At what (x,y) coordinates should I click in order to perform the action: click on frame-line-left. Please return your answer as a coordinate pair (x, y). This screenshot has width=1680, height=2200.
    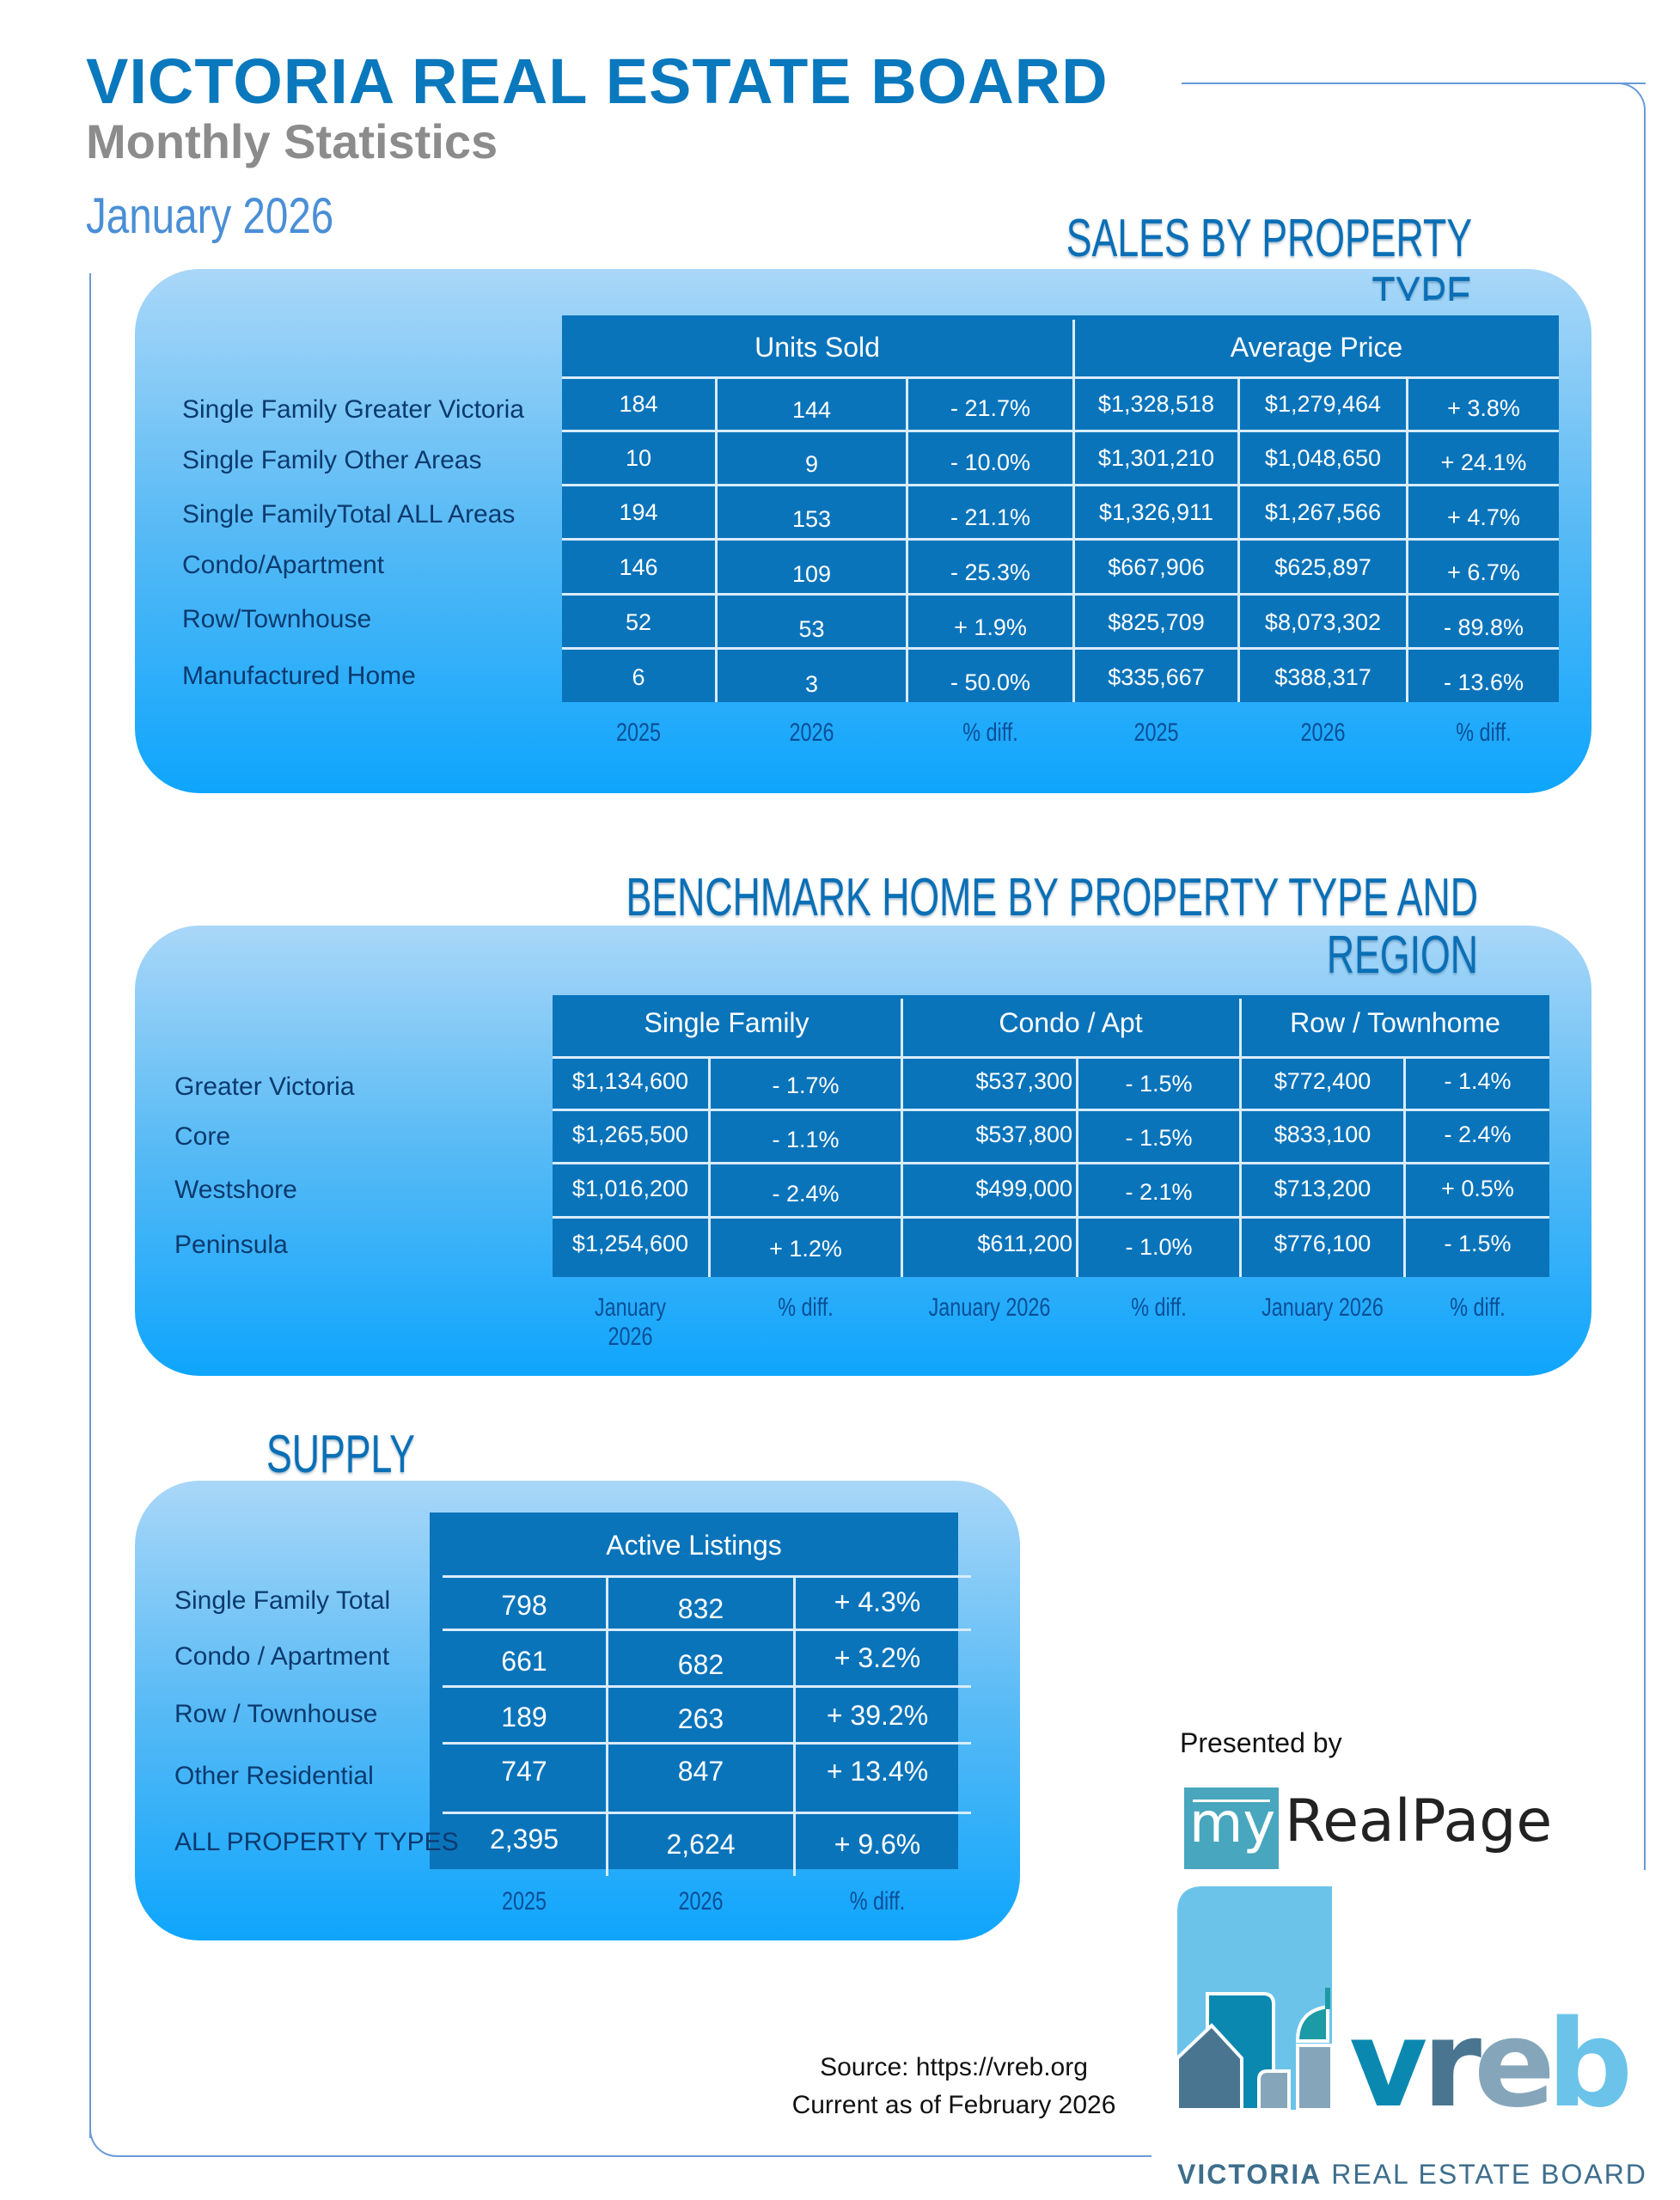
    Looking at the image, I should click on (90, 1205).